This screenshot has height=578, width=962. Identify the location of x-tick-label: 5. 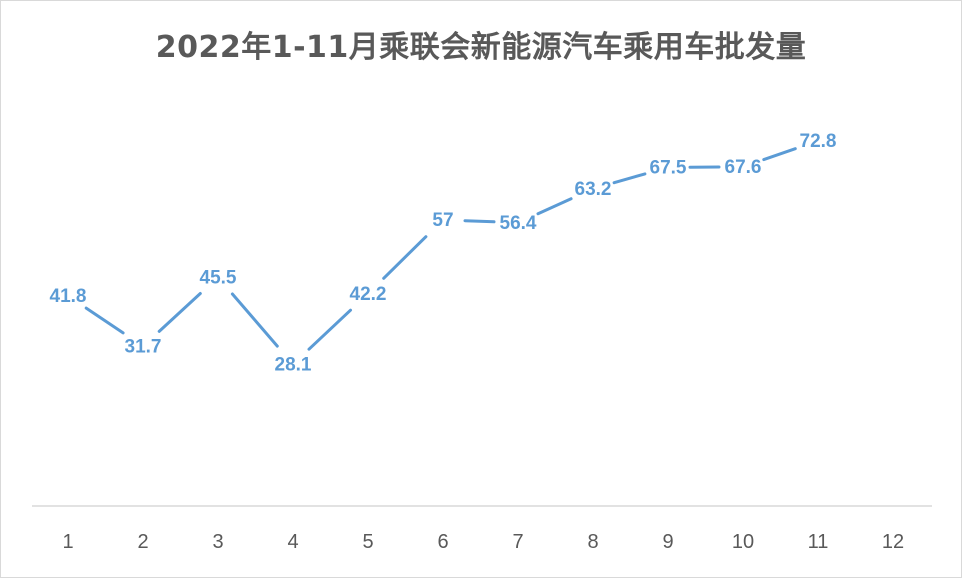
(367, 542).